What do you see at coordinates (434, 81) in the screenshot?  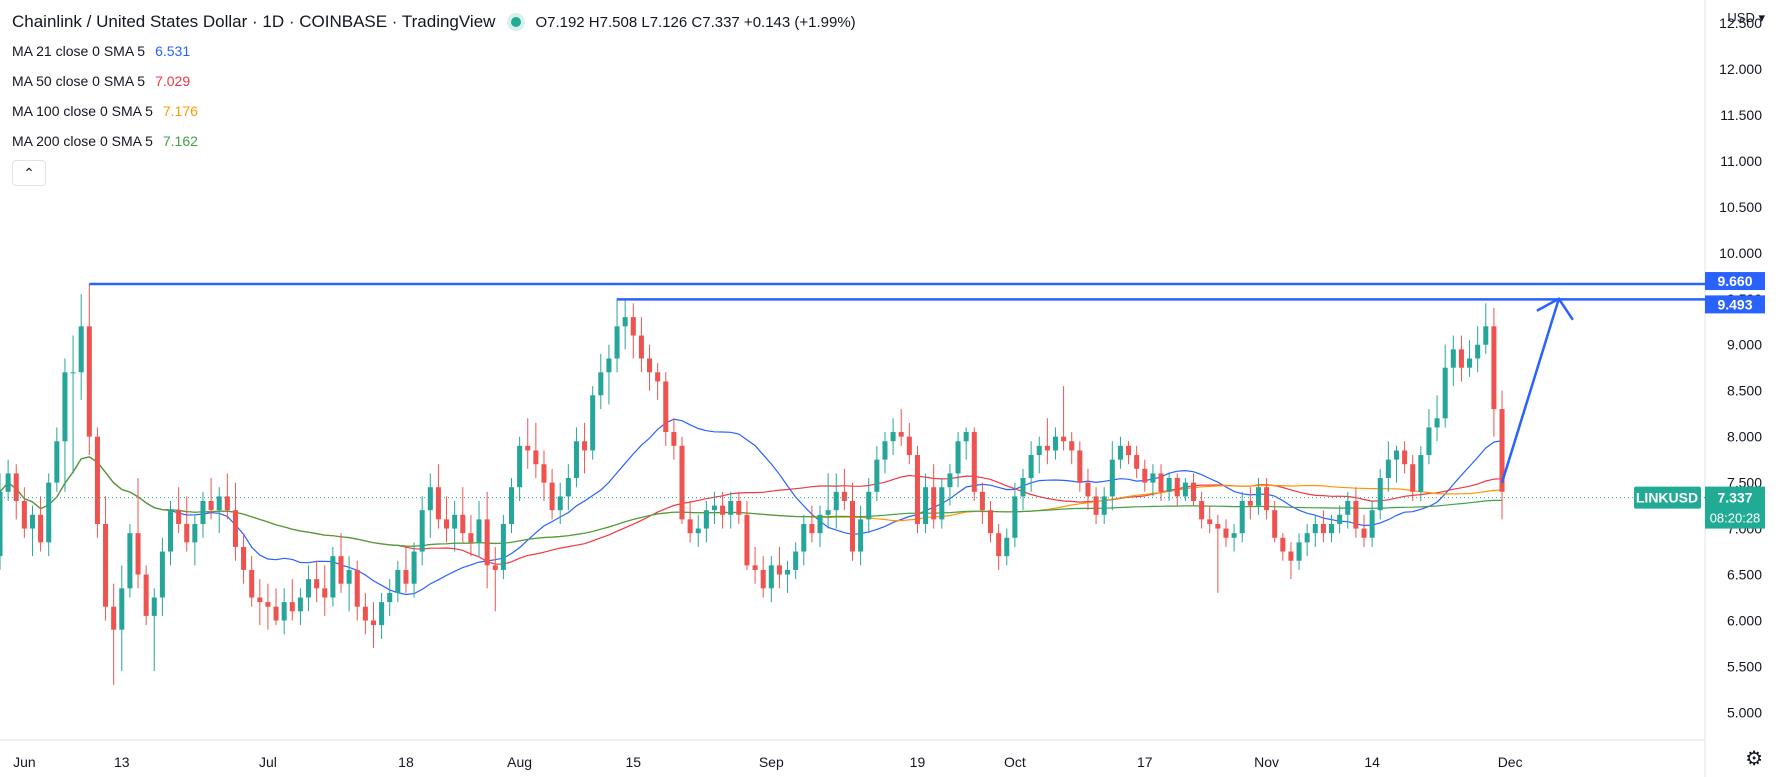 I see `indicator-ma-50: MA 50 close 0 SMA 5 7.029` at bounding box center [434, 81].